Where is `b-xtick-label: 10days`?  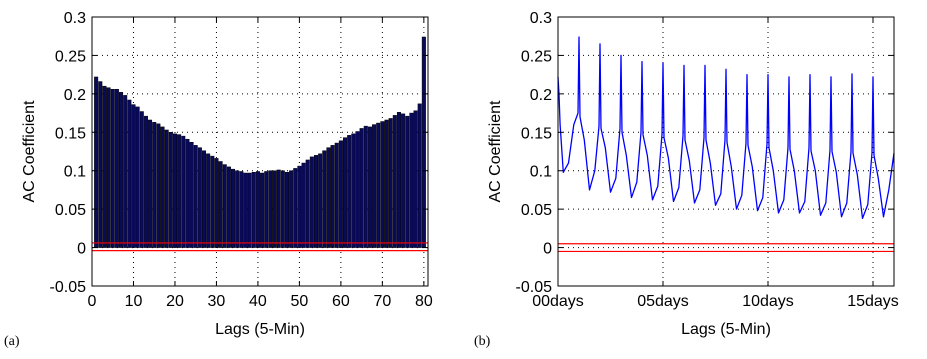
b-xtick-label: 10days is located at coordinates (768, 301).